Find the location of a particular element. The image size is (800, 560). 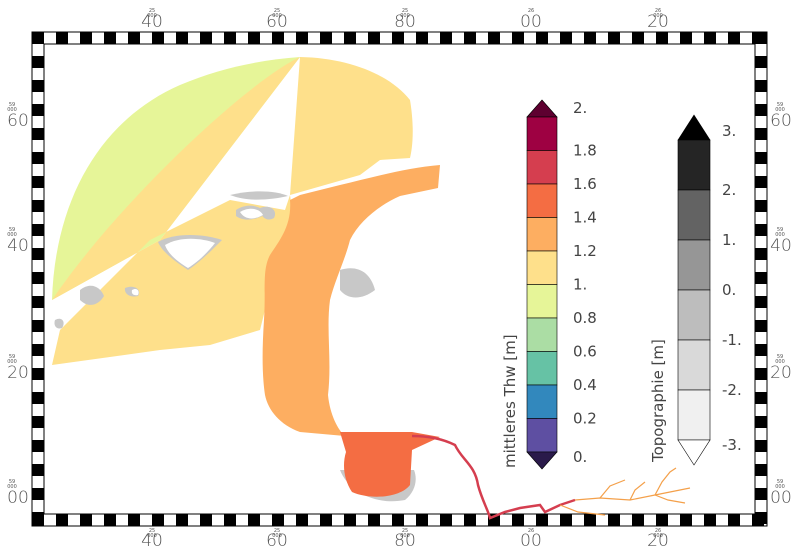

tick-label-top: 20 is located at coordinates (658, 22).